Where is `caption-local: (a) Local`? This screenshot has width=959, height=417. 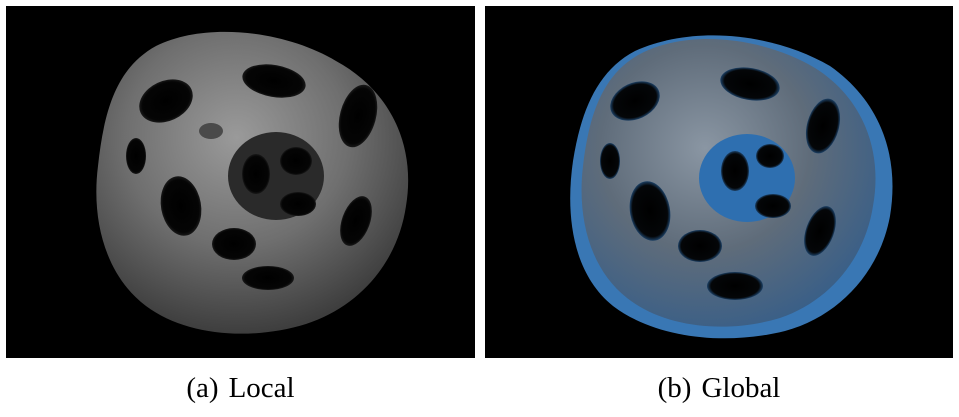
caption-local: (a) Local is located at coordinates (240, 388).